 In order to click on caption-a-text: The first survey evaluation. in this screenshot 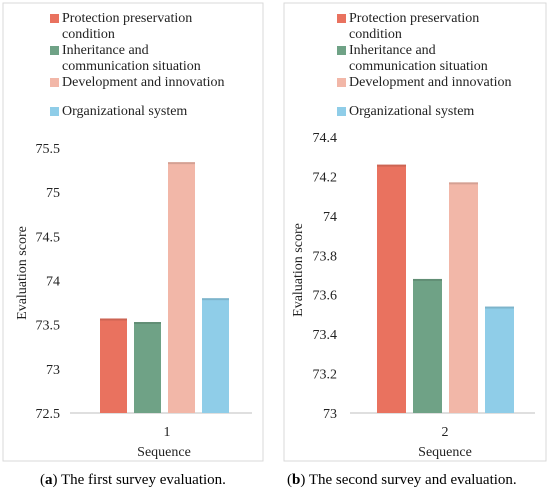, I will do `click(141, 480)`.